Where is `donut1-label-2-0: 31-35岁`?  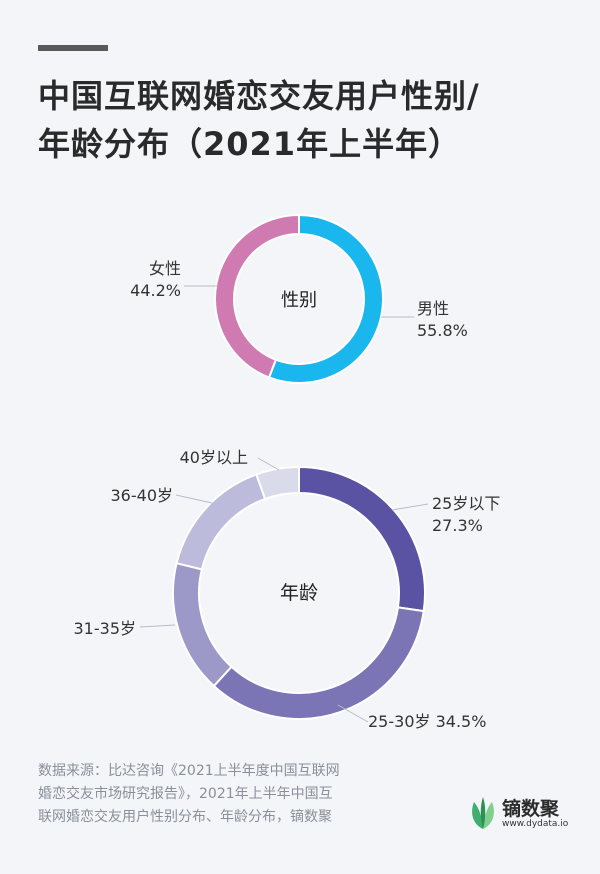
donut1-label-2-0: 31-35岁 is located at coordinates (105, 628).